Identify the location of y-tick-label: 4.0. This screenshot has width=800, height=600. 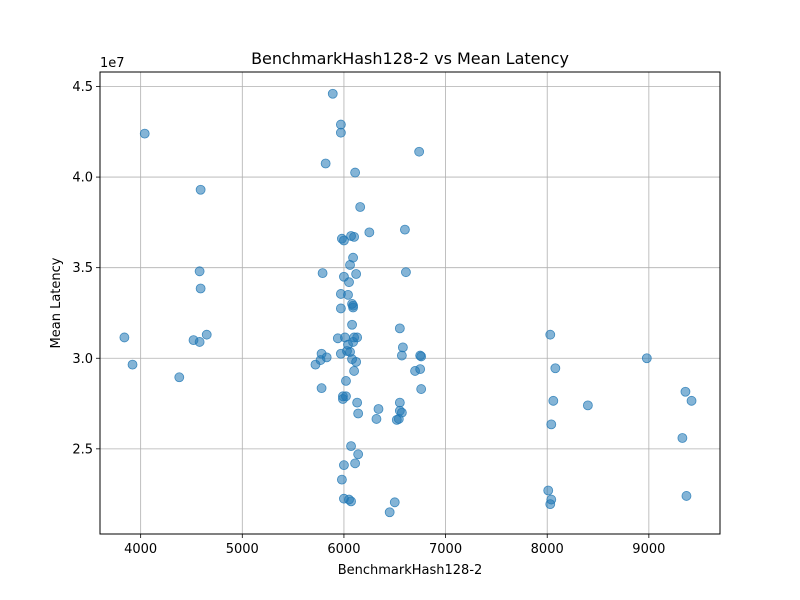
(82, 178).